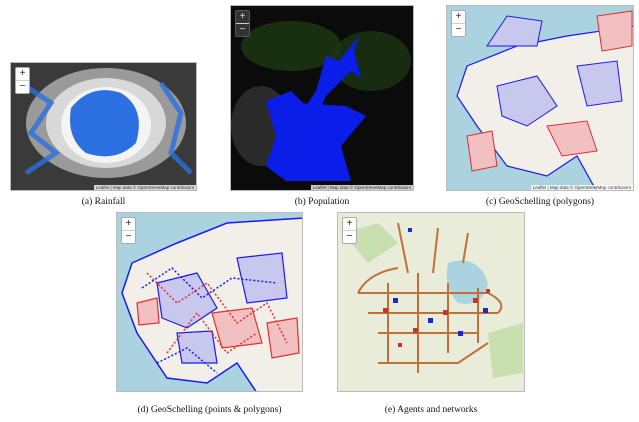  I want to click on population-map, so click(321, 101).